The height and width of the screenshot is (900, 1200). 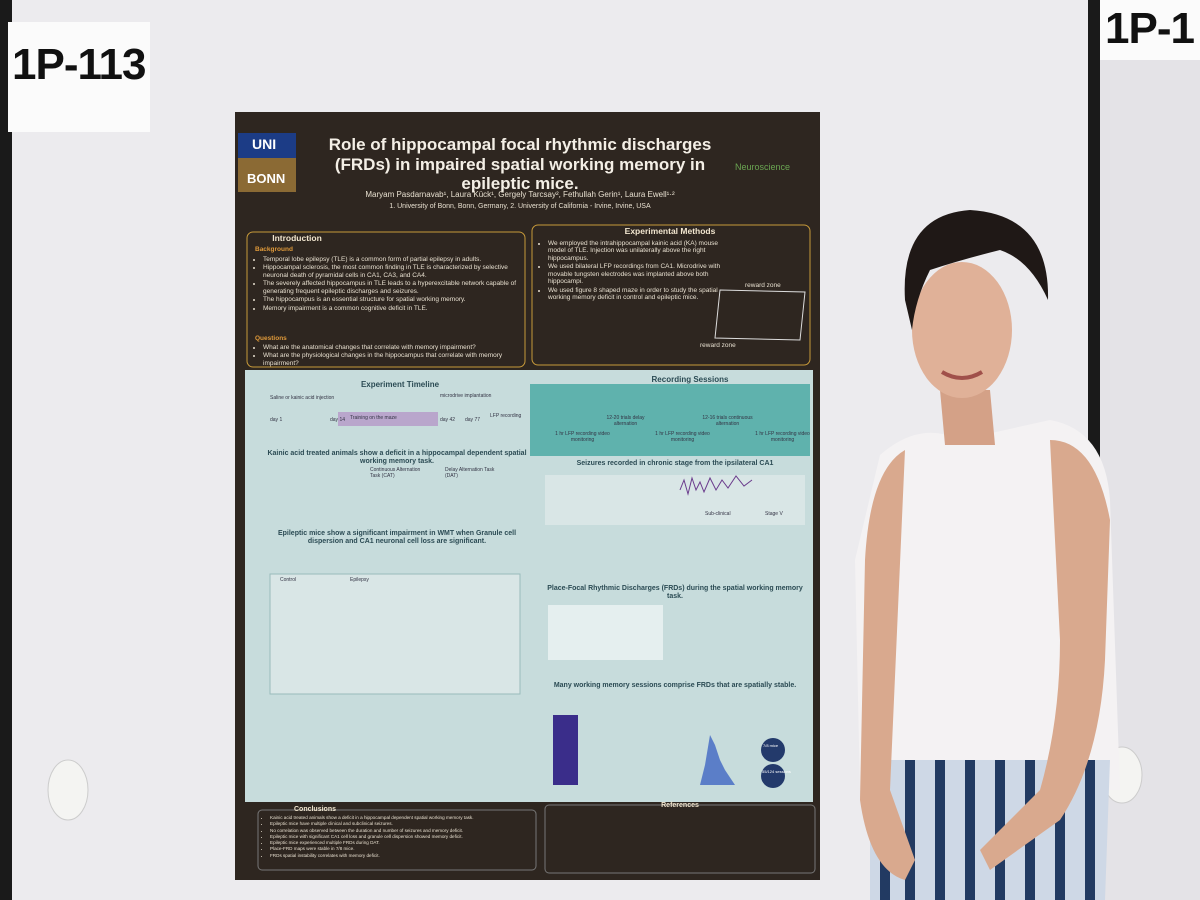 I want to click on panel-label: 7/8 mice, so click(x=771, y=745).